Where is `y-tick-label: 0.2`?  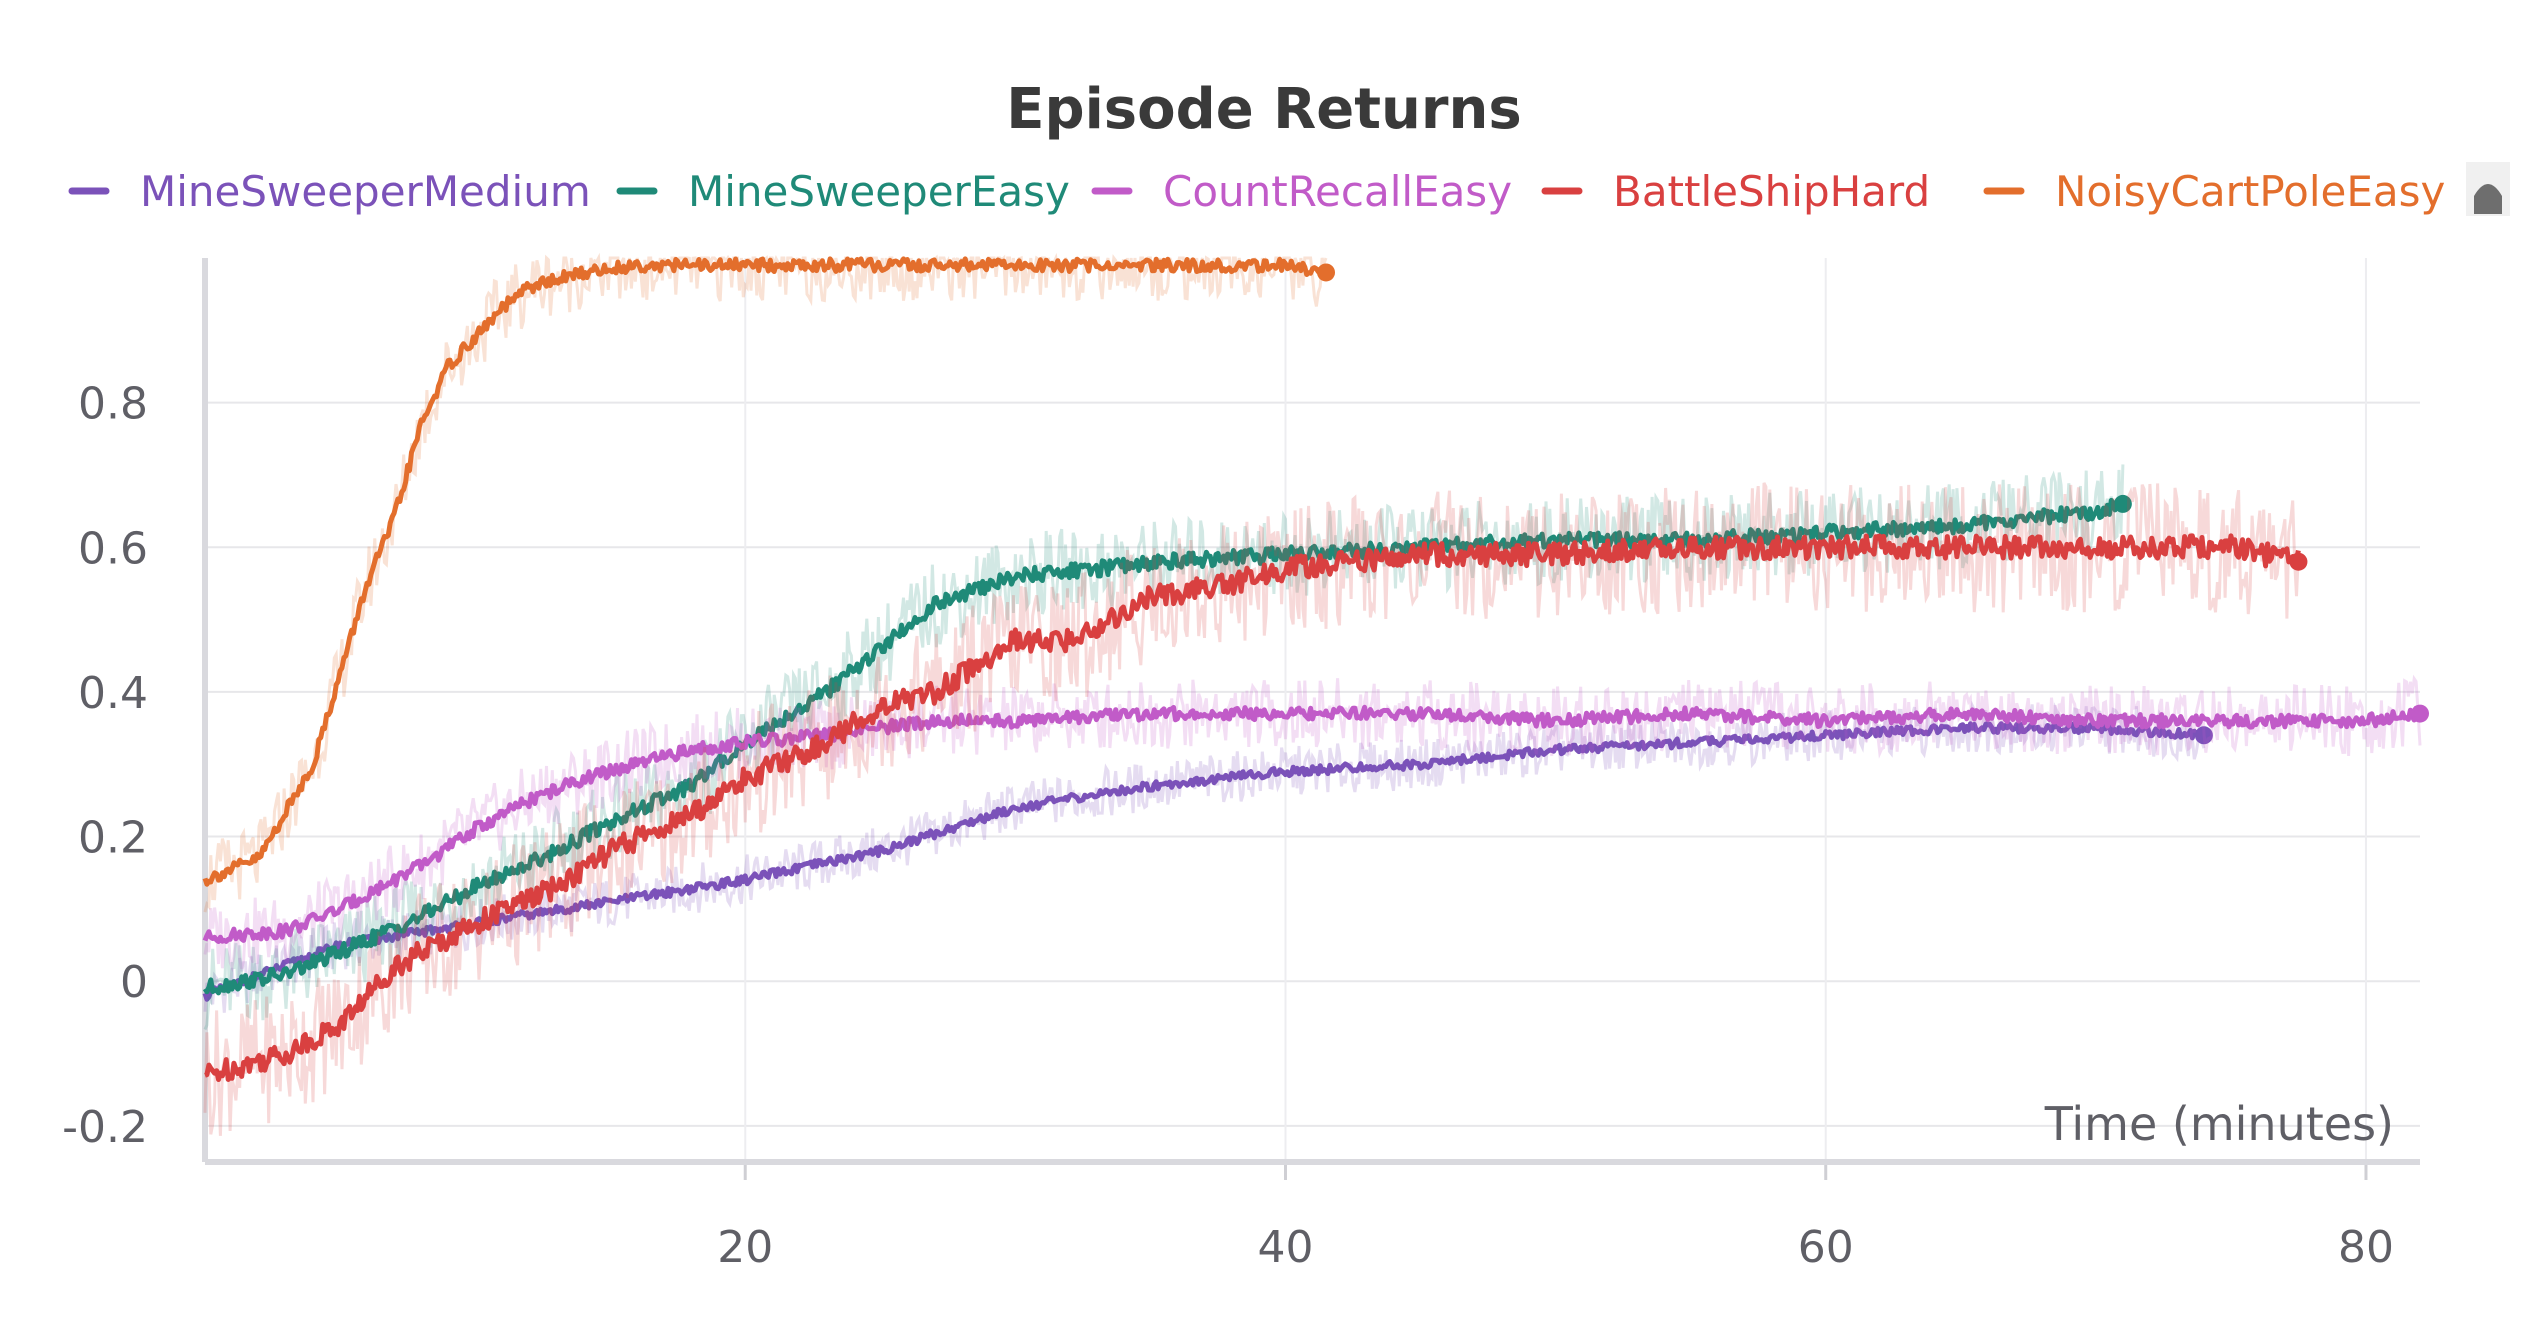 y-tick-label: 0.2 is located at coordinates (113, 838).